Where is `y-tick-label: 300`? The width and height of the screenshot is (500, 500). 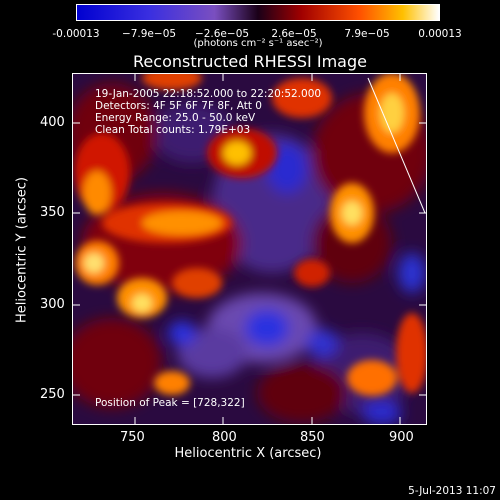 y-tick-label: 300 is located at coordinates (52, 304).